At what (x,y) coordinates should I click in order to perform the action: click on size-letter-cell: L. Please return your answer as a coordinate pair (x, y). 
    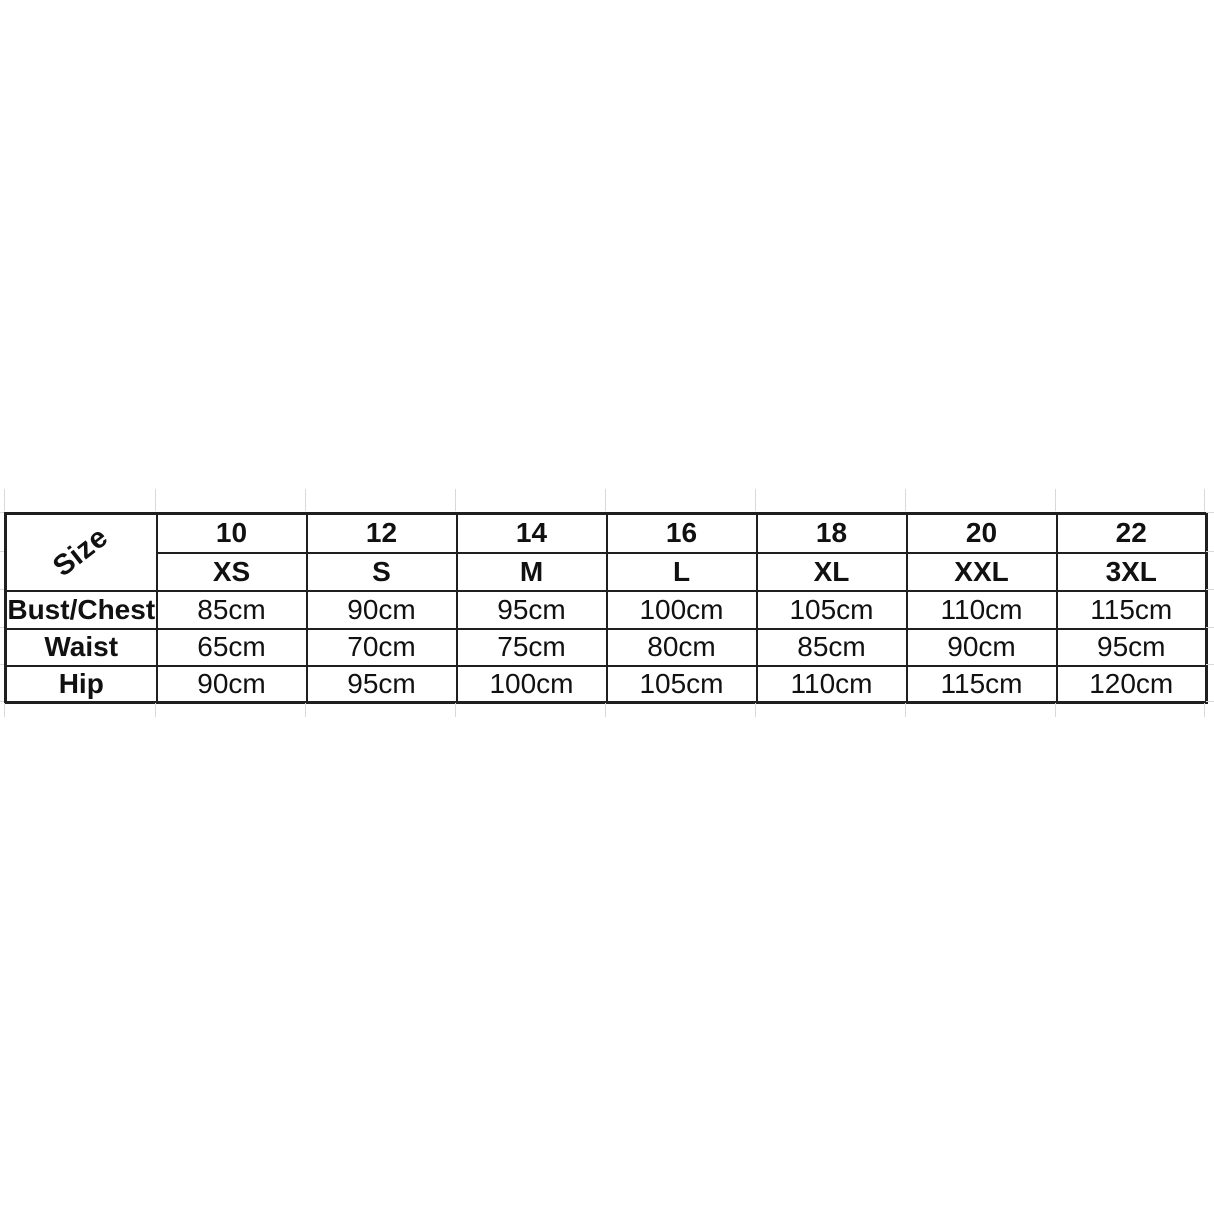
    Looking at the image, I should click on (681, 571).